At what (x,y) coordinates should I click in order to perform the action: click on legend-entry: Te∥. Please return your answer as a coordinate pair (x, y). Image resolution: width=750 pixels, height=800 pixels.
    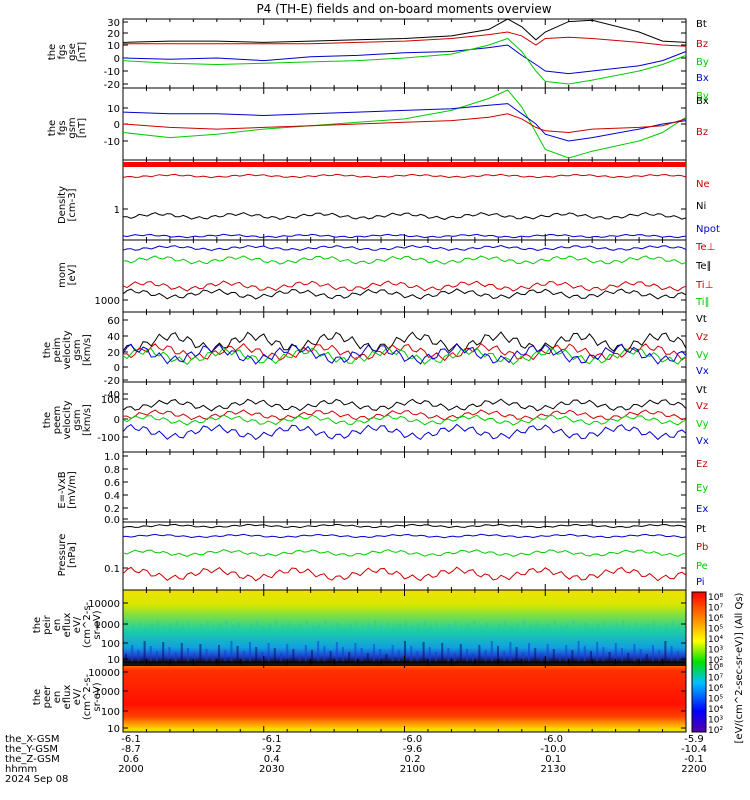
    Looking at the image, I should click on (703, 266).